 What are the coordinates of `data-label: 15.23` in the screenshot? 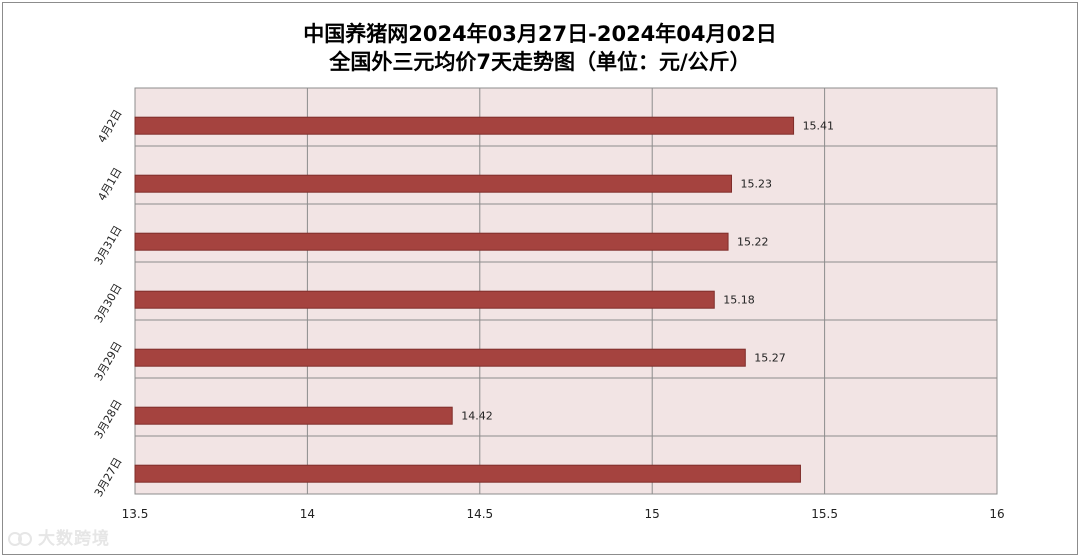 It's located at (757, 184).